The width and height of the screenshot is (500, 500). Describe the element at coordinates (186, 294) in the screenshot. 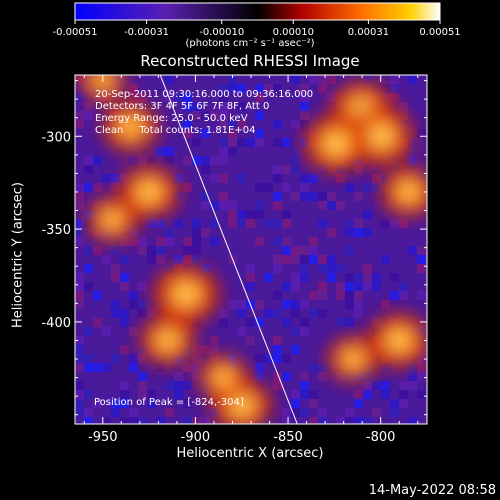

I see `bright-region-core` at that location.